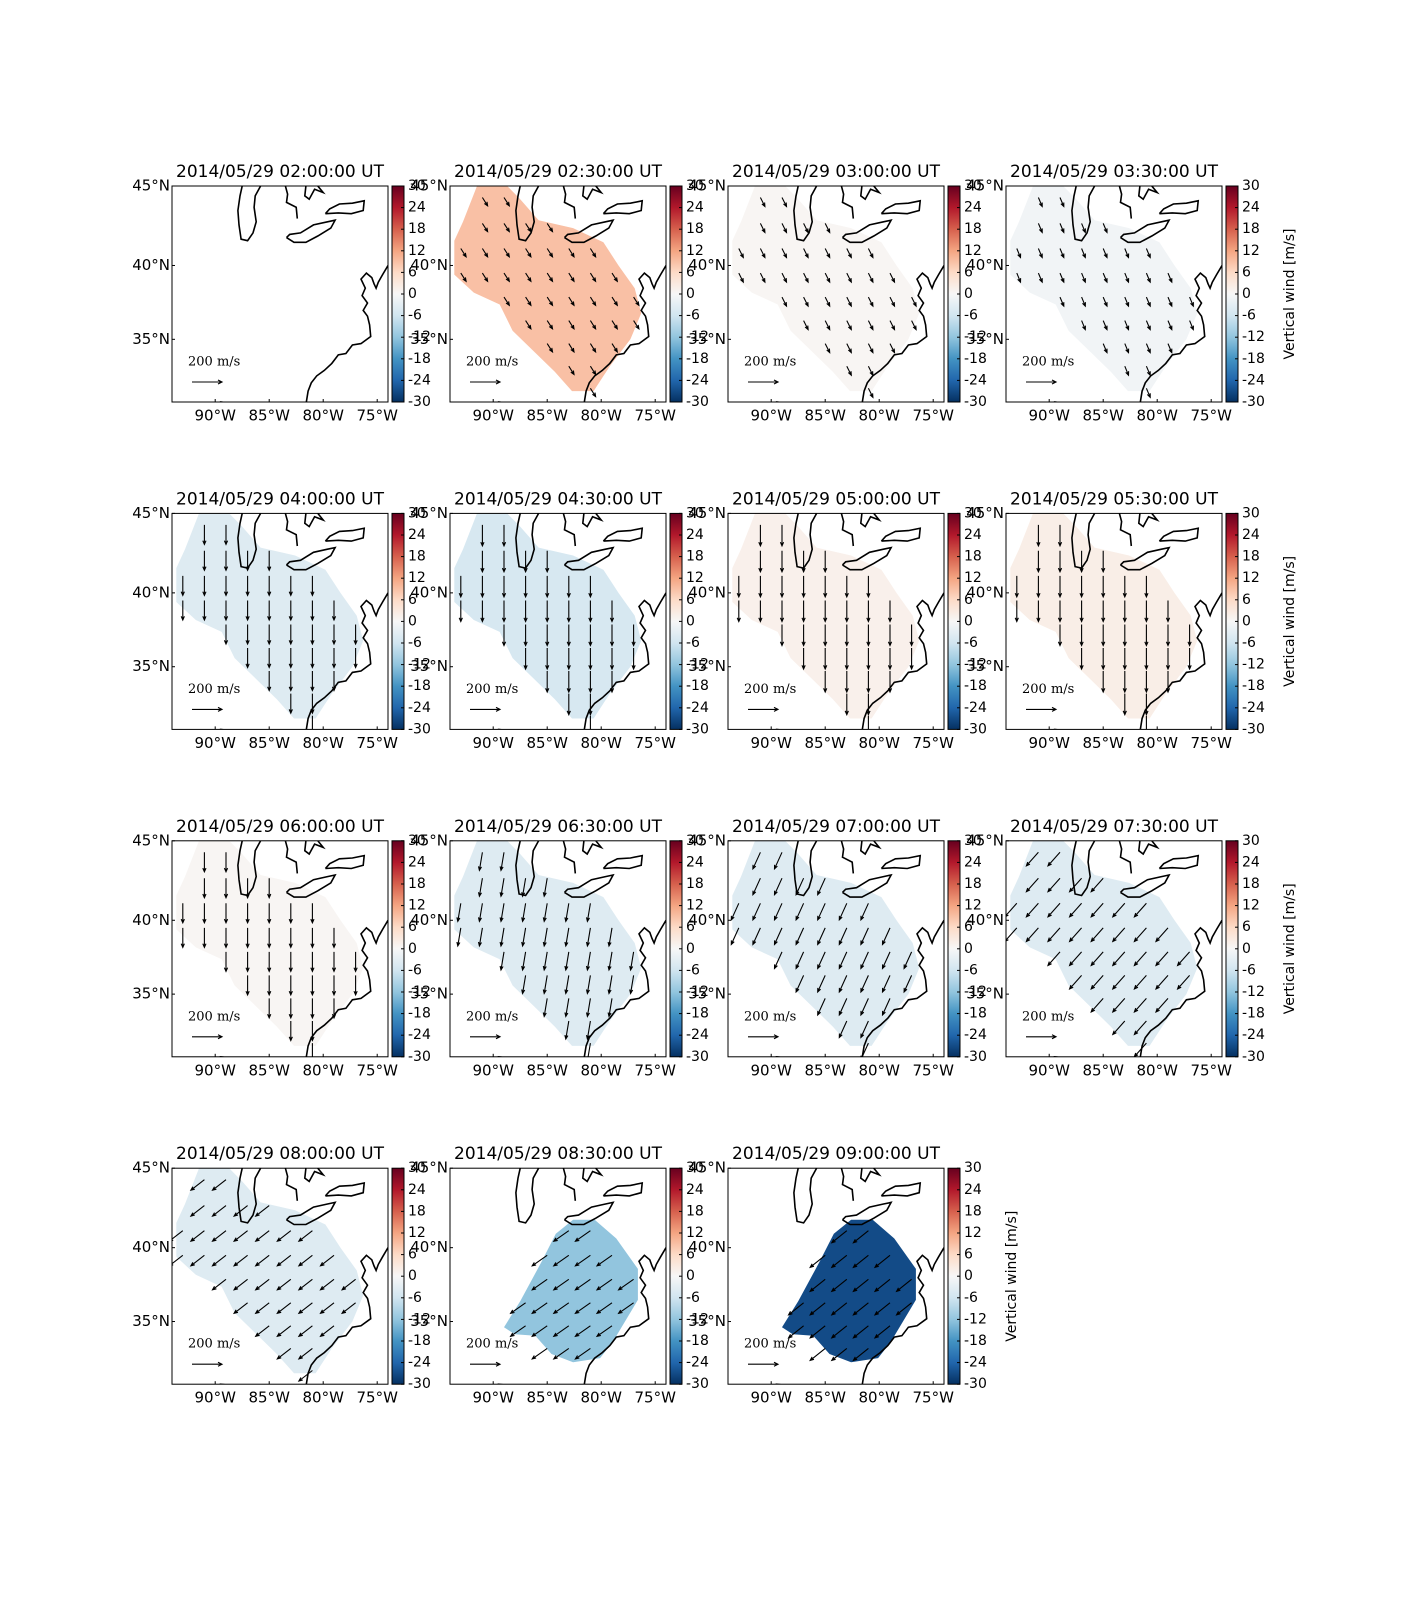 The width and height of the screenshot is (1410, 1610). I want to click on quiver-key-label: 200 m/s, so click(492, 362).